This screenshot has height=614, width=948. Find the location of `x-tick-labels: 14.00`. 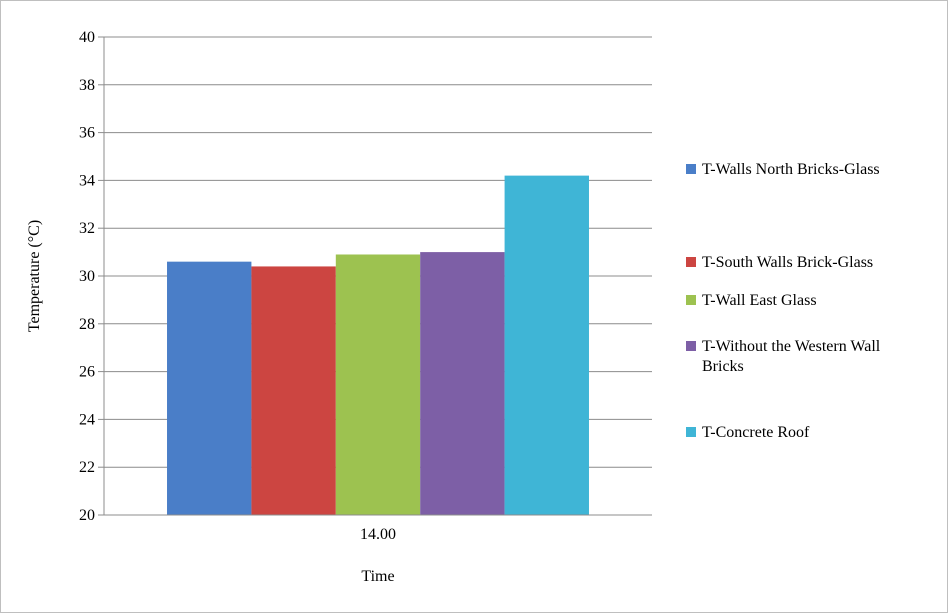

x-tick-labels: 14.00 is located at coordinates (378, 534).